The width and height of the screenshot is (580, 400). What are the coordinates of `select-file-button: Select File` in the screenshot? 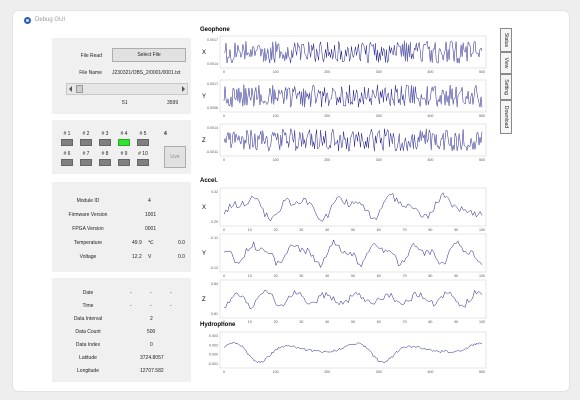 It's located at (149, 55).